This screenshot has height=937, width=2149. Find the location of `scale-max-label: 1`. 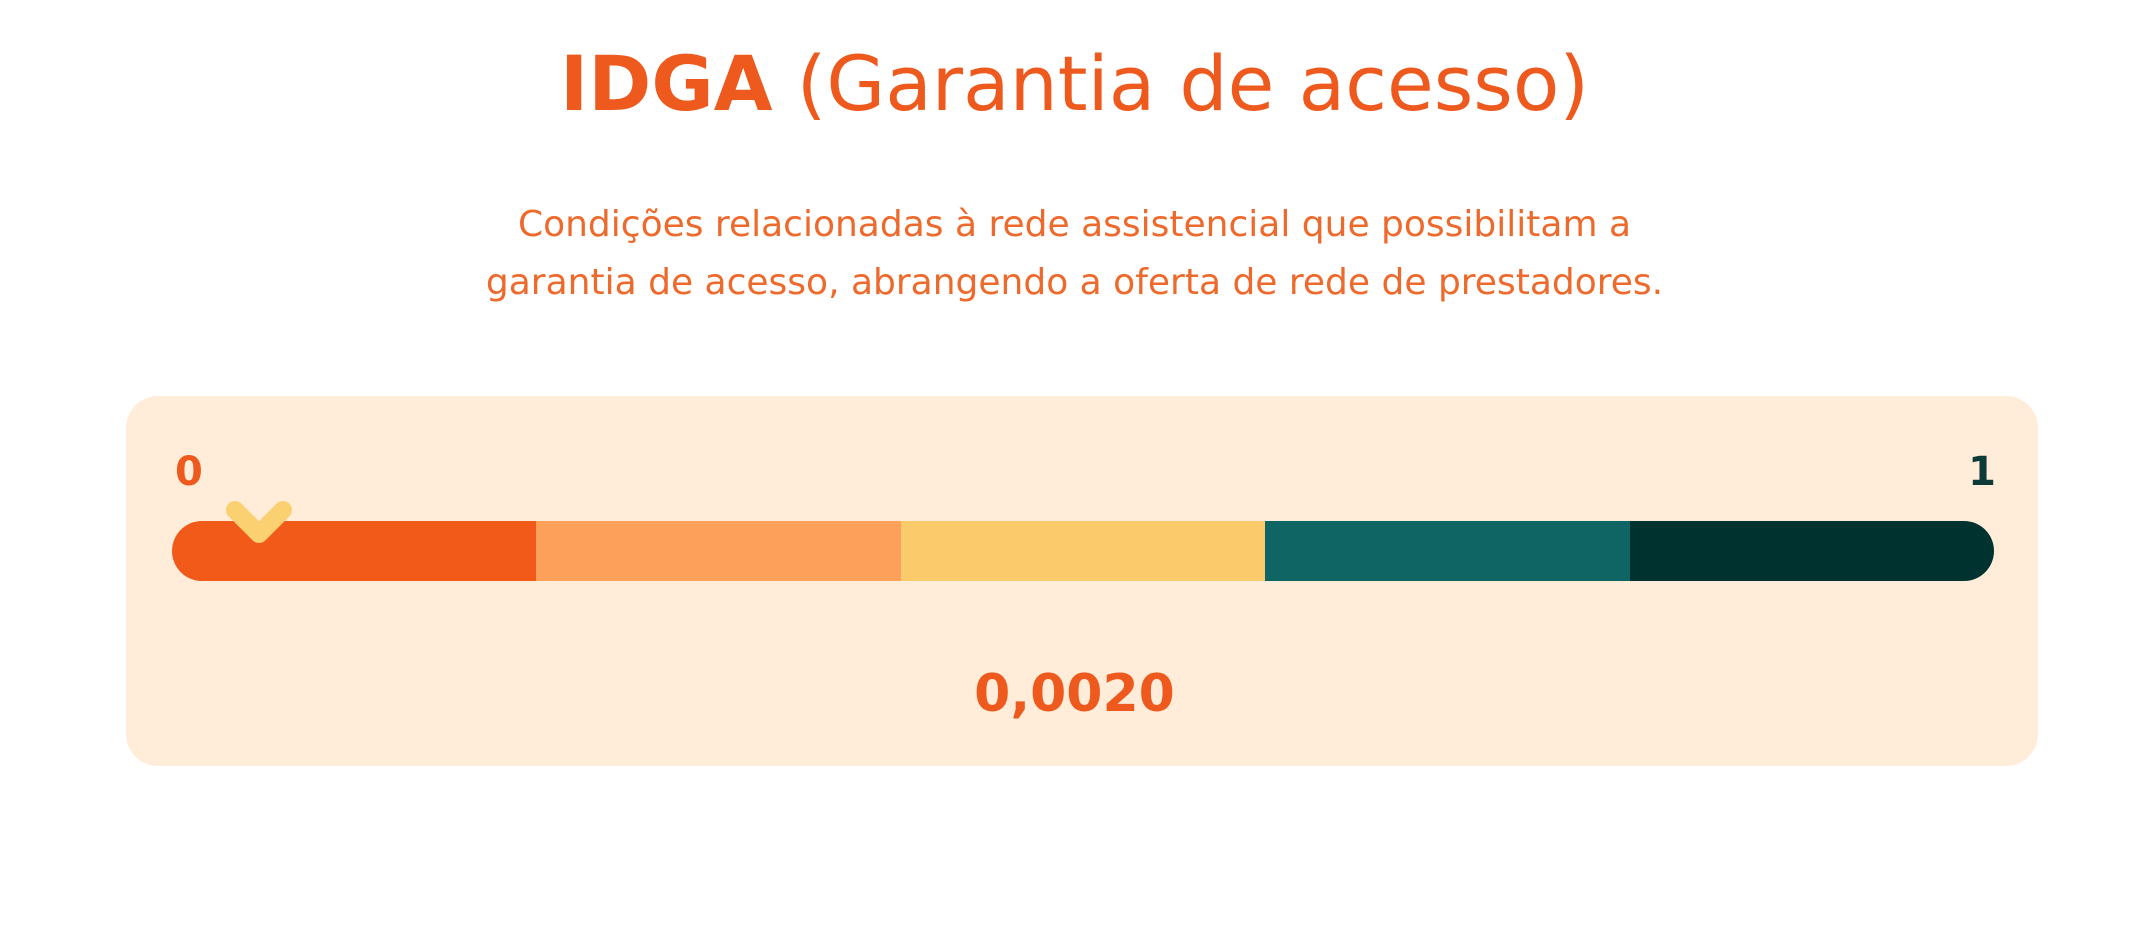

scale-max-label: 1 is located at coordinates (1982, 472).